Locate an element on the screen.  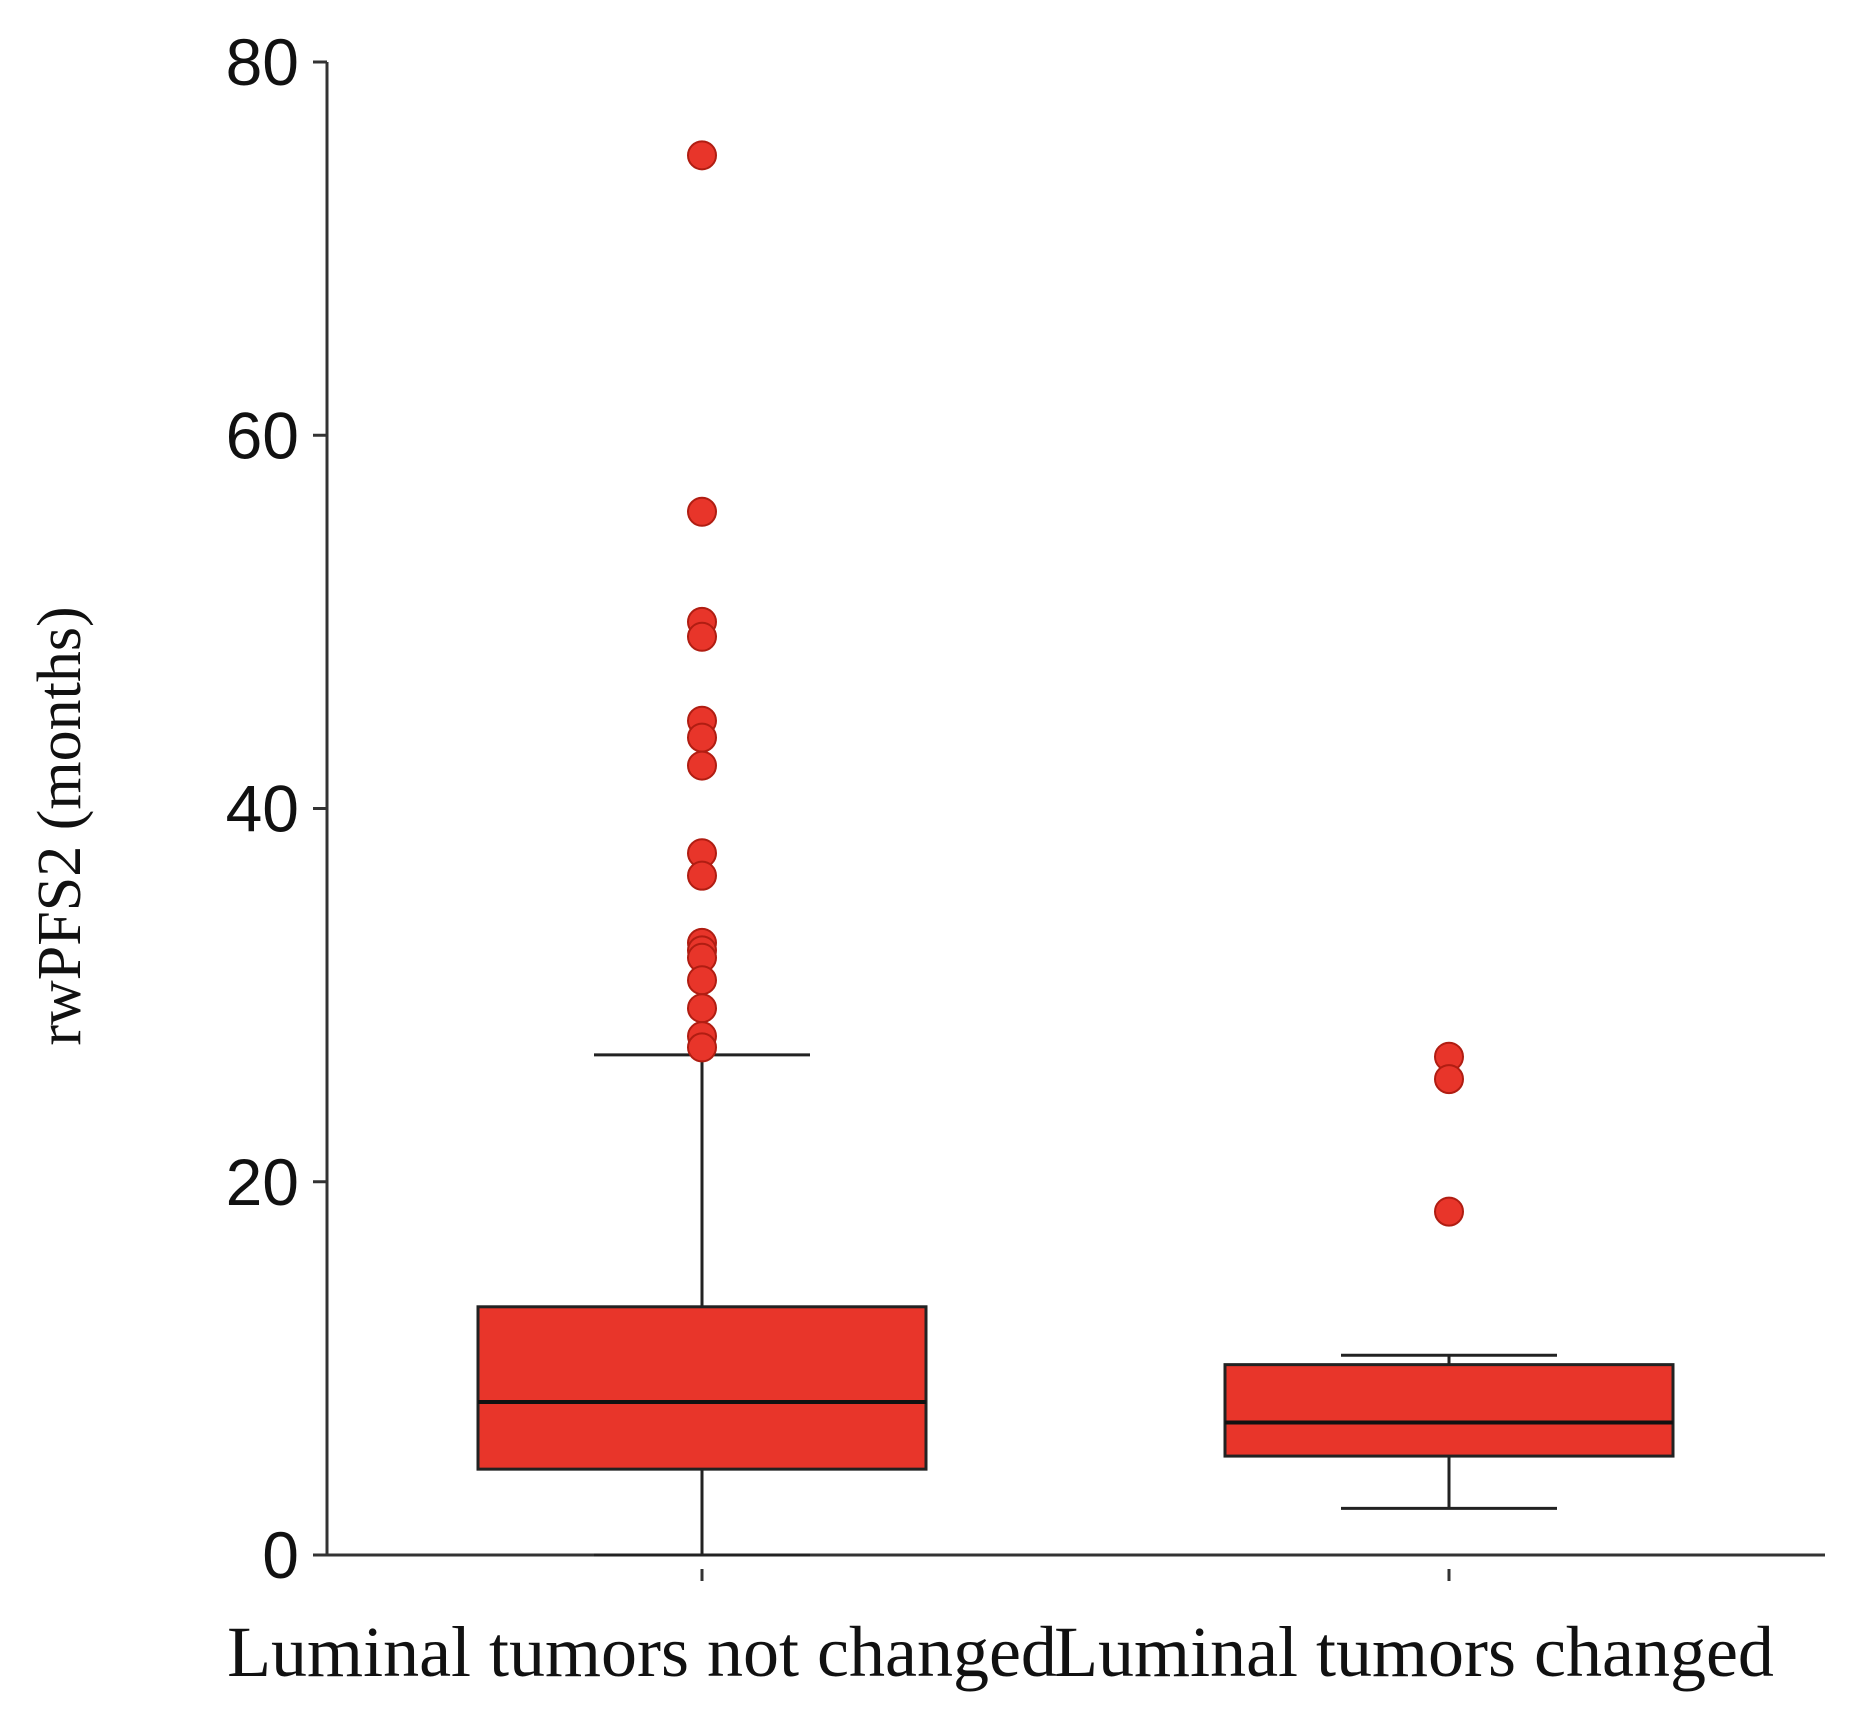
x-category-label: Luminal tumors changed is located at coordinates (1414, 1652).